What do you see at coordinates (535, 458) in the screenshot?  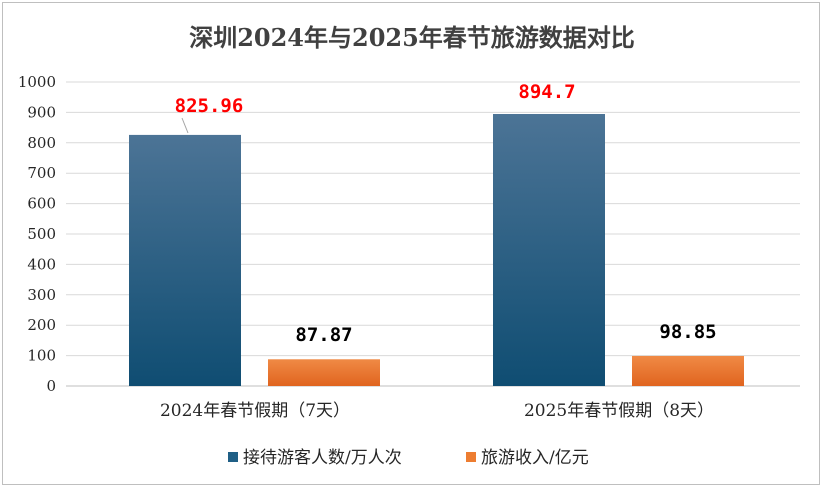 I see `legend-label-revenue: 旅游收入/亿元` at bounding box center [535, 458].